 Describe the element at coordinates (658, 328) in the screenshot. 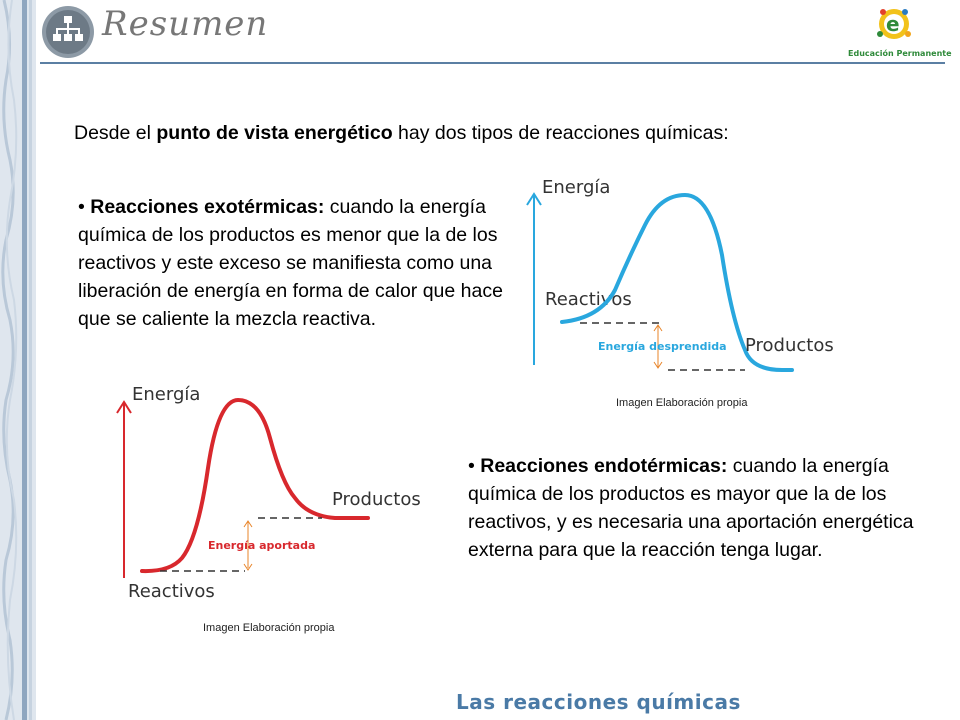

I see `energy-released-arrowhead-up` at that location.